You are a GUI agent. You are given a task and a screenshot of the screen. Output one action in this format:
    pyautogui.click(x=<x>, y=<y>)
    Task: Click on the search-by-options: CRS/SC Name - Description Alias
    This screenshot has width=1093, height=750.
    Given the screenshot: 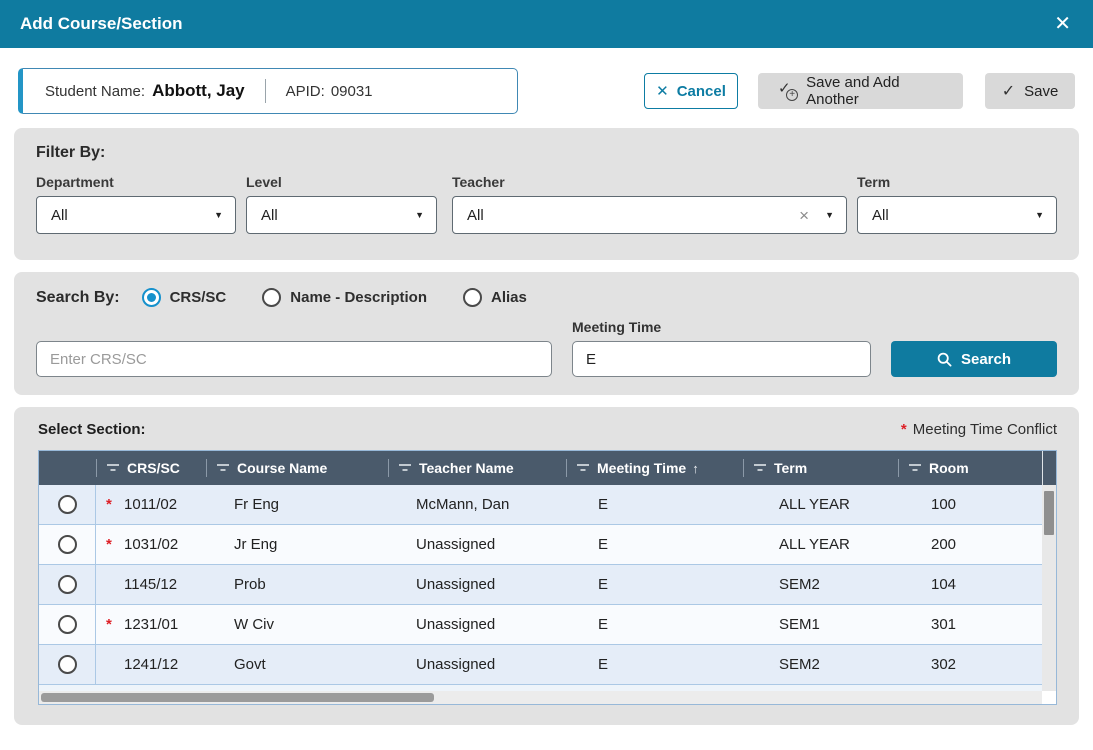 What is the action you would take?
    pyautogui.click(x=352, y=297)
    